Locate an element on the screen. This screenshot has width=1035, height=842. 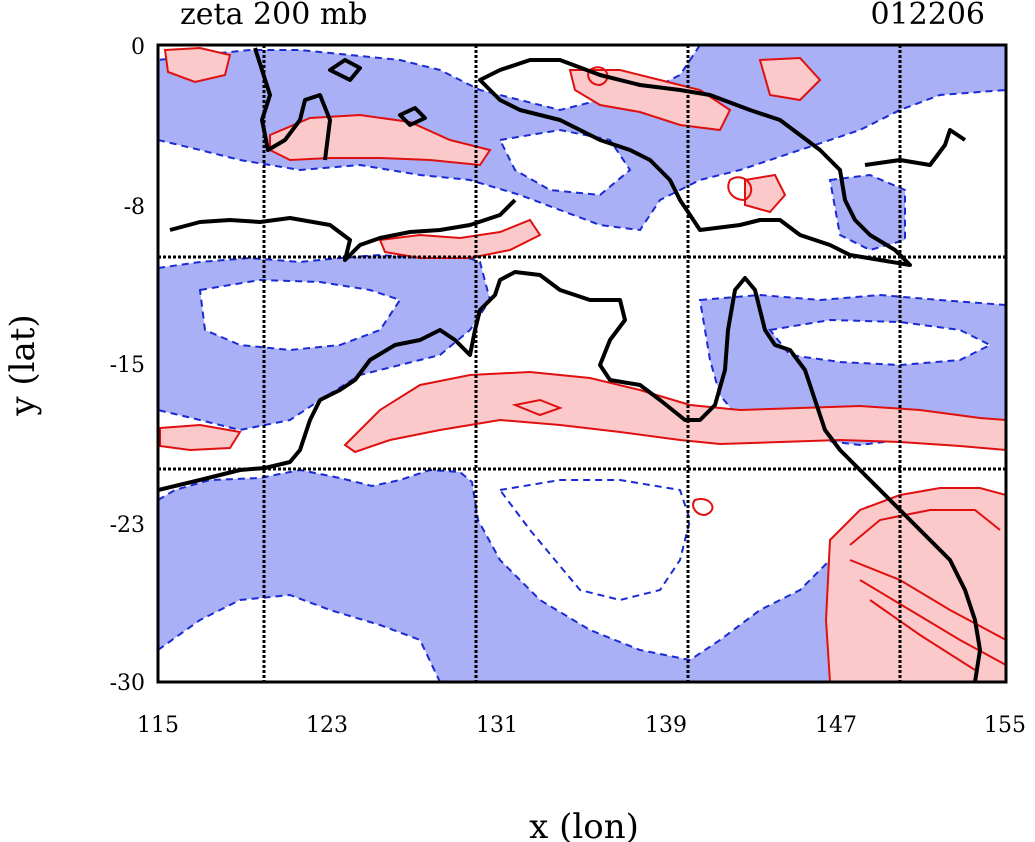
negative-region-middle-gap is located at coordinates (300, 315).